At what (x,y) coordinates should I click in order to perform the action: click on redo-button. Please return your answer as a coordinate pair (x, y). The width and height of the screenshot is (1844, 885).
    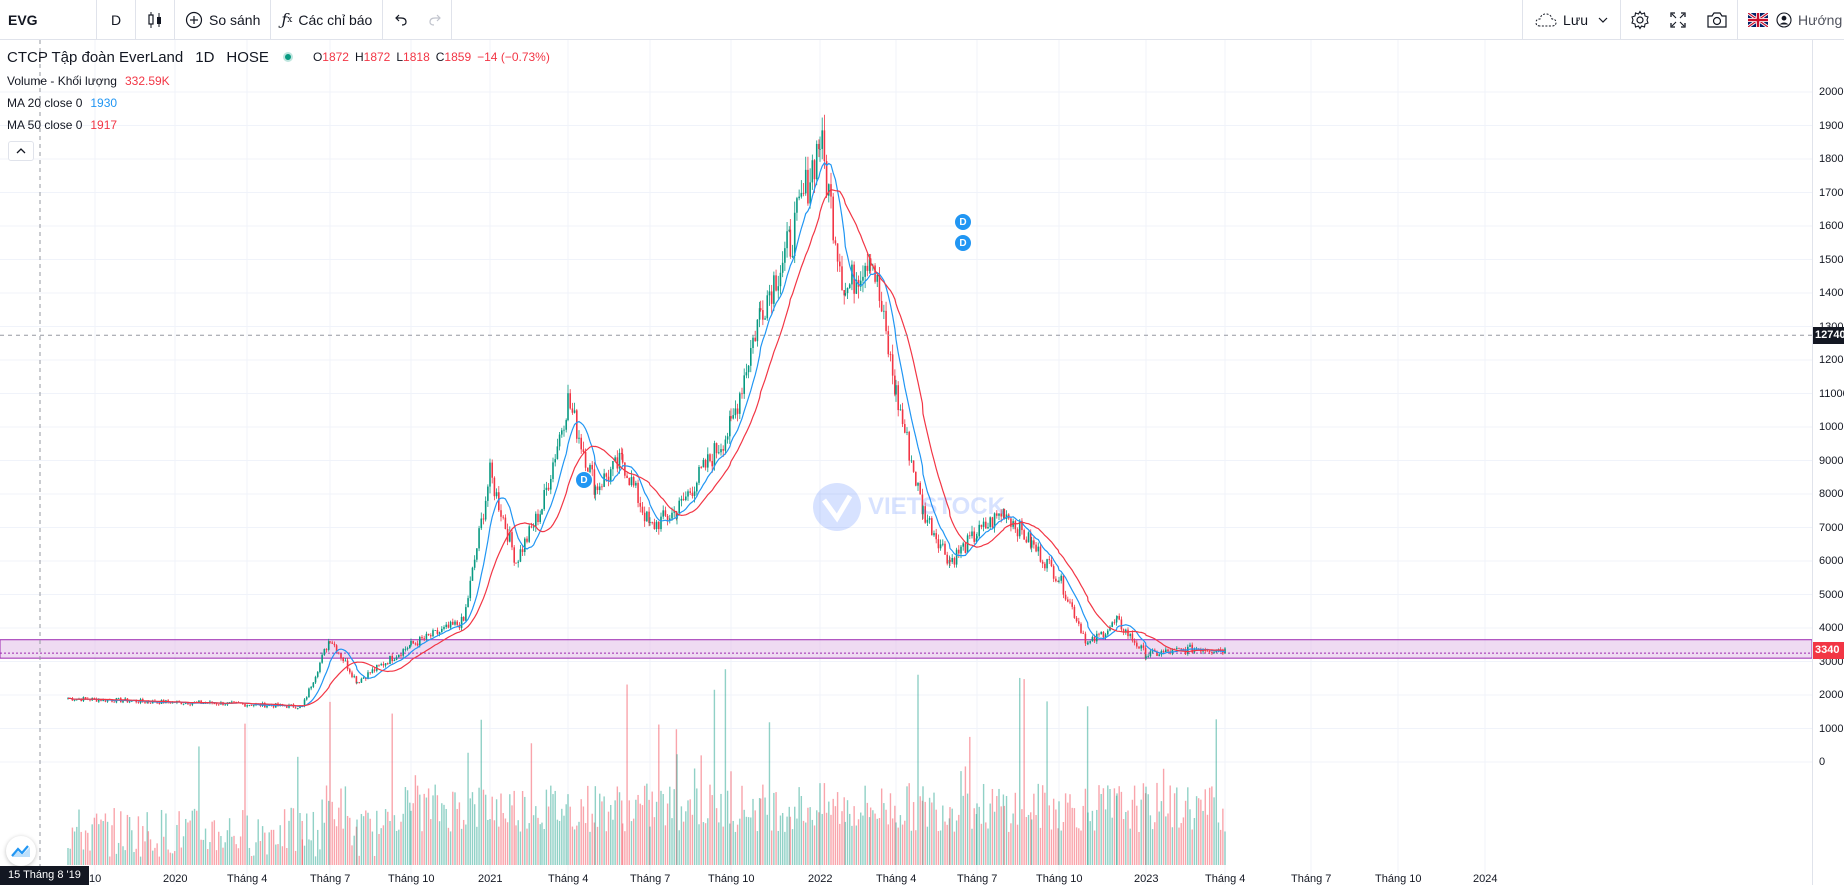
    Looking at the image, I should click on (434, 20).